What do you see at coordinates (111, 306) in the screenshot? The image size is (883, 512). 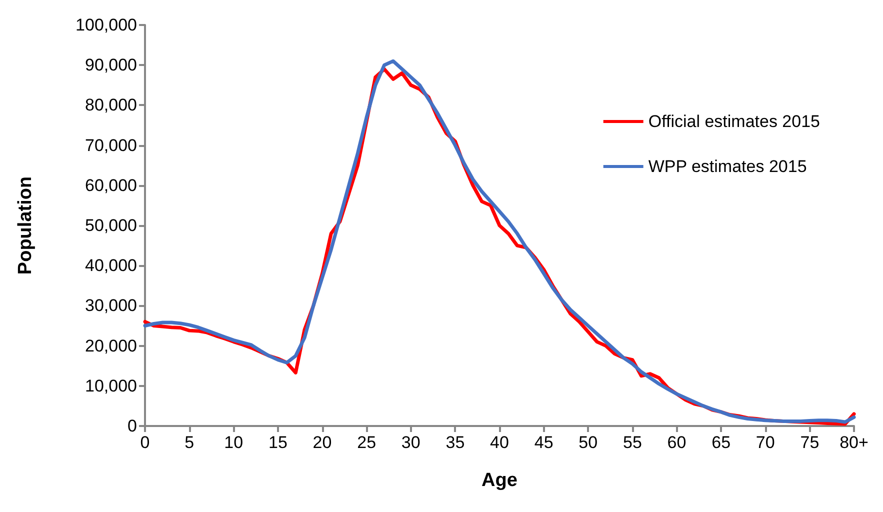 I see `y-tick-label: 30,000` at bounding box center [111, 306].